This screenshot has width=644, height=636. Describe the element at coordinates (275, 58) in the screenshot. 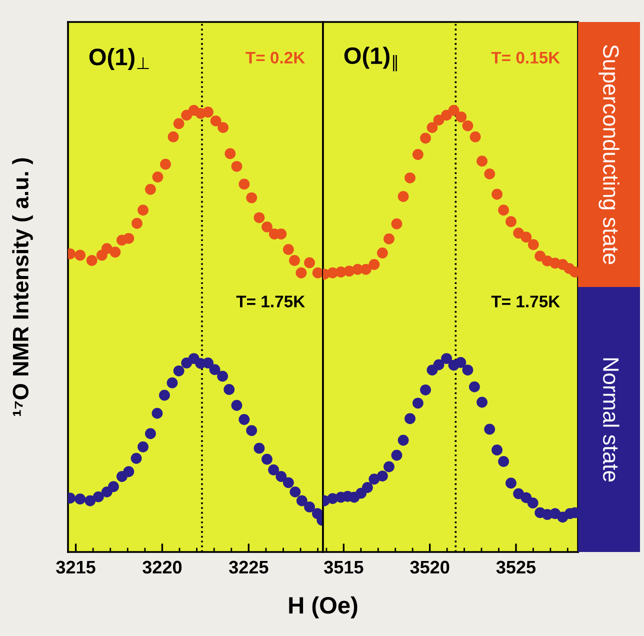

I see `text: T= 0.2K` at that location.